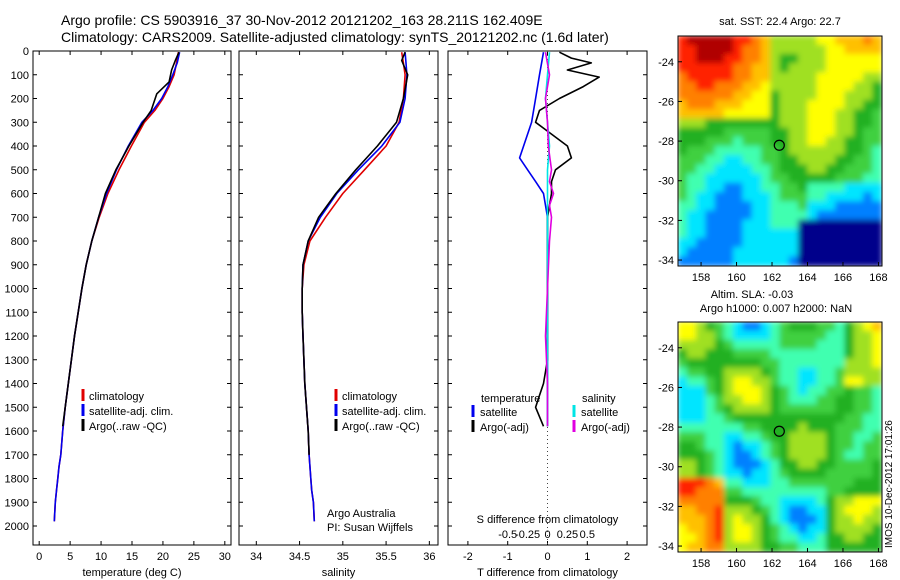 Image resolution: width=900 pixels, height=580 pixels. I want to click on y-tick-label: 1400, so click(17, 385).